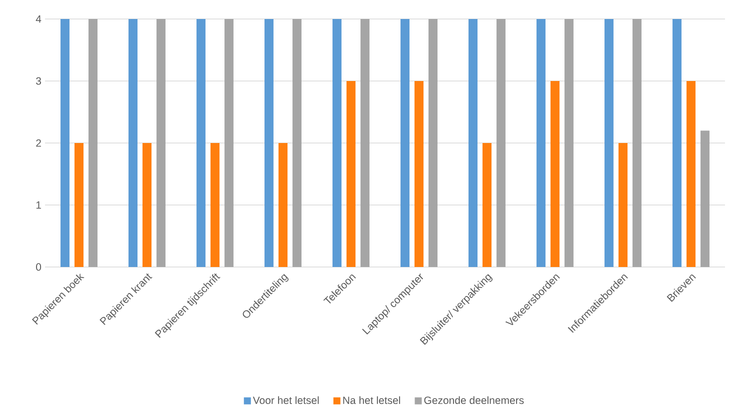 The image size is (736, 419). I want to click on legend-label: Na het letsel, so click(371, 400).